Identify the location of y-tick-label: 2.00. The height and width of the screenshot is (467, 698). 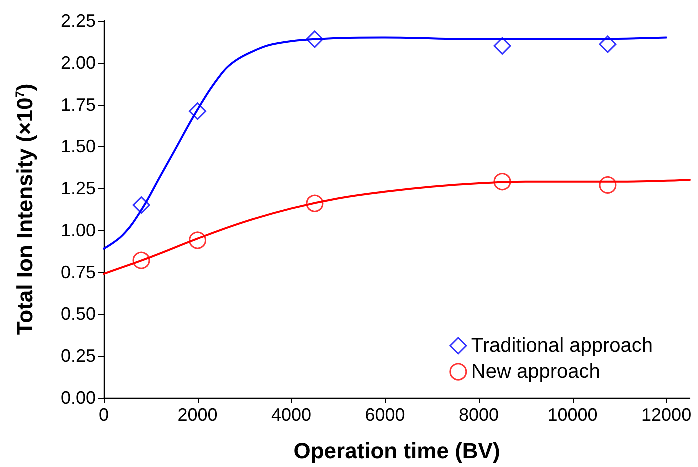
(78, 62).